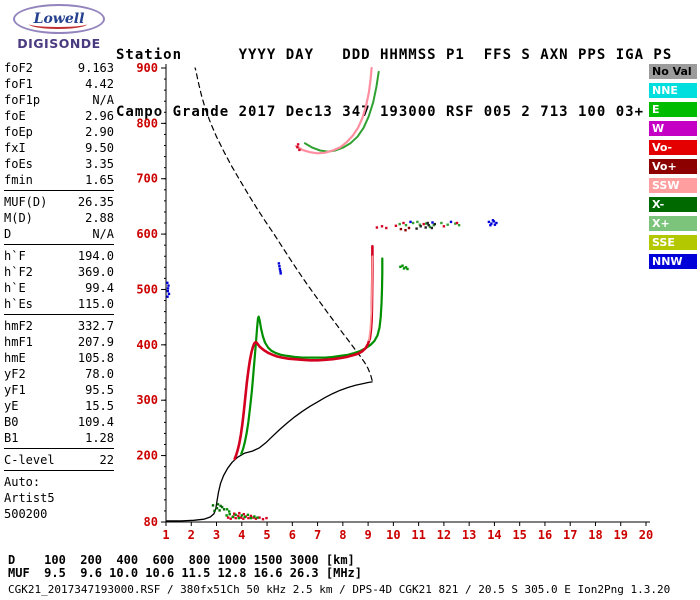 This screenshot has height=600, width=700. Describe the element at coordinates (673, 242) in the screenshot. I see `legend-item-sse: SSE` at that location.